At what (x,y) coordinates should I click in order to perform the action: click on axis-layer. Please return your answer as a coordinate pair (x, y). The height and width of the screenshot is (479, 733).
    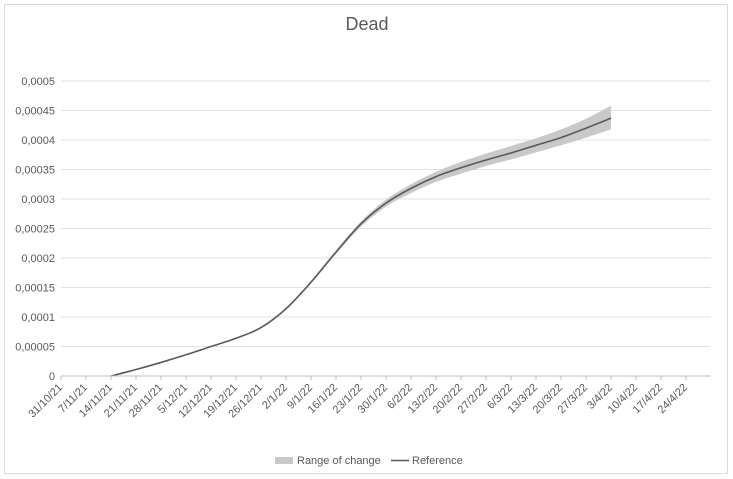
    Looking at the image, I should click on (385, 377).